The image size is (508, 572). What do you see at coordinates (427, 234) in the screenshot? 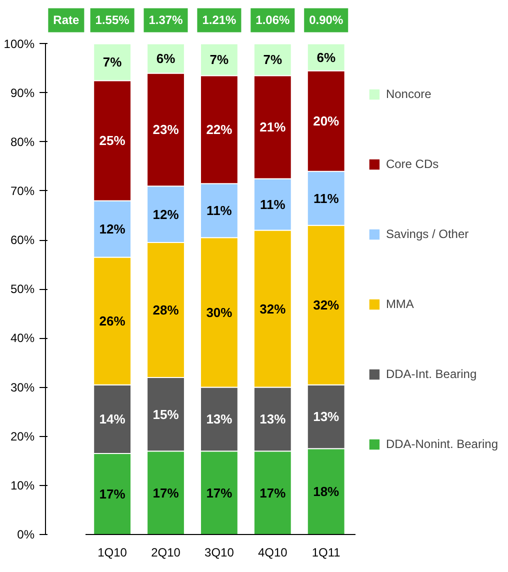
I see `legend-label: Savings / Other` at bounding box center [427, 234].